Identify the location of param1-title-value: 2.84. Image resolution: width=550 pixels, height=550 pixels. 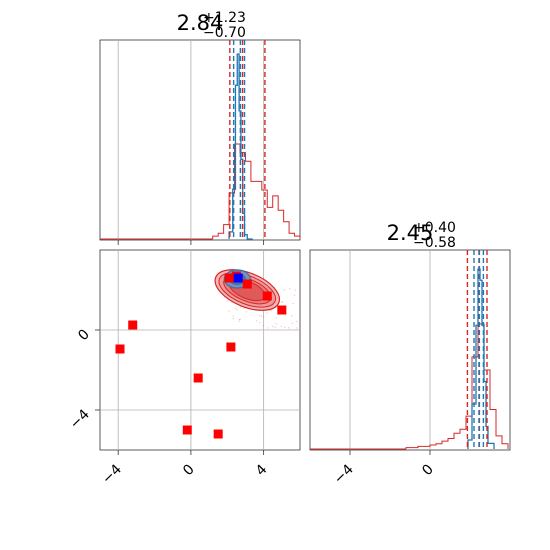
(200, 23).